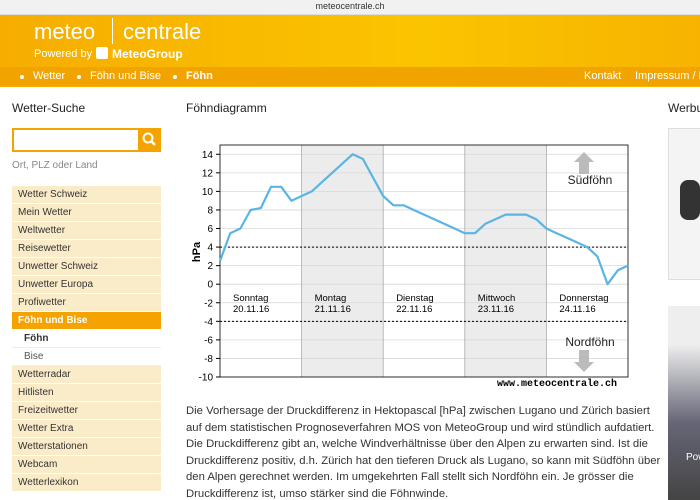  I want to click on nav-link: Föhn und Bise, so click(125, 76).